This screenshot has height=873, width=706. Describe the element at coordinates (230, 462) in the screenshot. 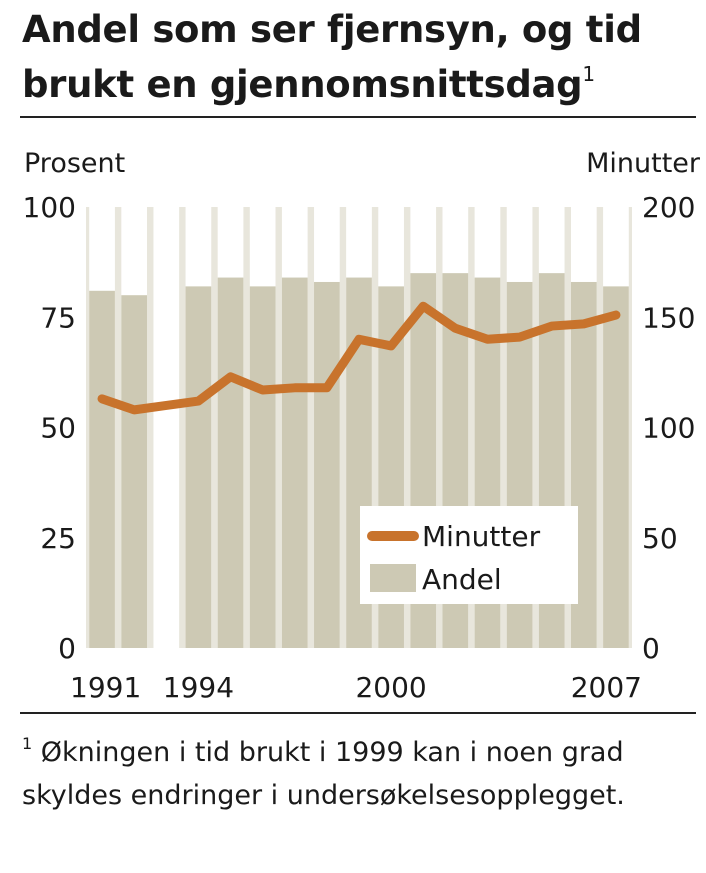

I see `bar-andel-1995` at that location.